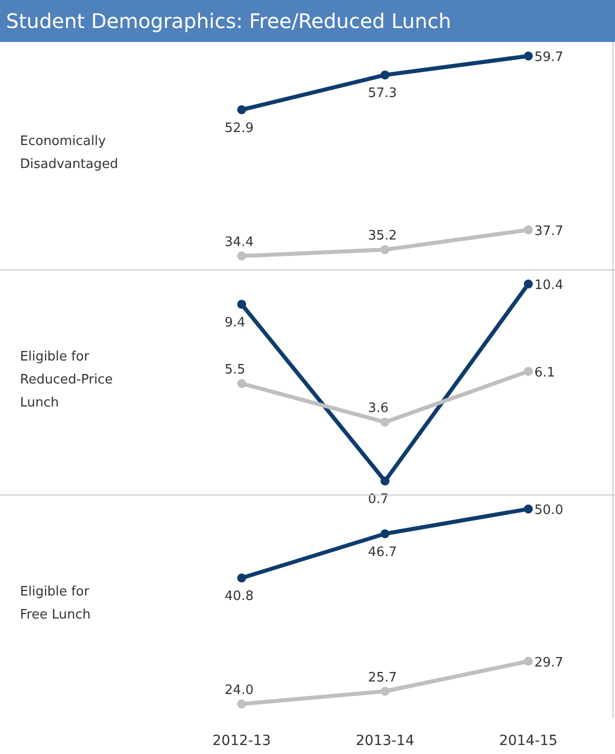 The image size is (615, 754). Describe the element at coordinates (239, 596) in the screenshot. I see `data-label: 40.8` at that location.